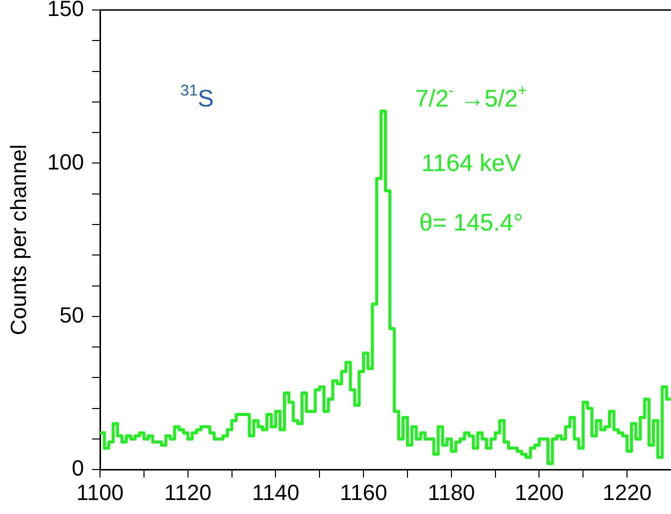 The width and height of the screenshot is (671, 514). I want to click on y-axis-title: Counts per channel, so click(19, 240).